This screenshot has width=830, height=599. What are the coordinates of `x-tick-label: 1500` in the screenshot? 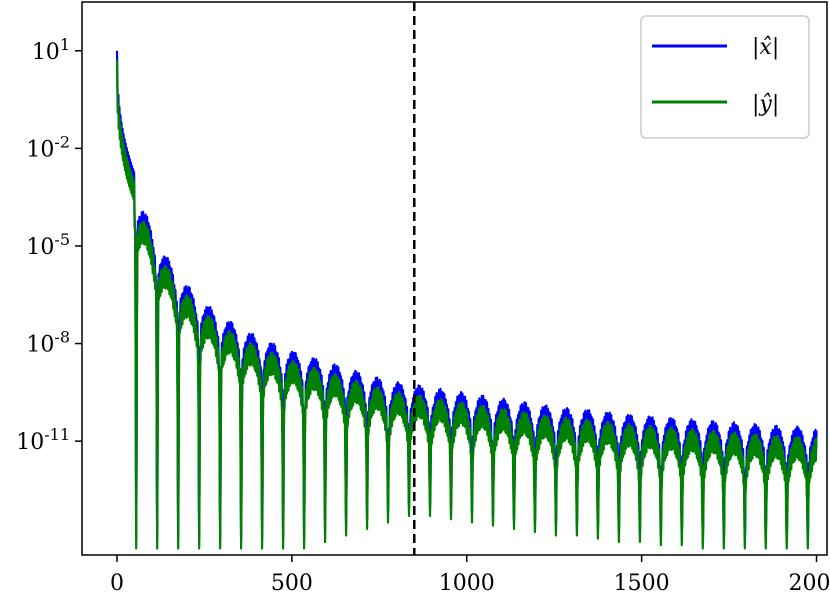 It's located at (642, 583).